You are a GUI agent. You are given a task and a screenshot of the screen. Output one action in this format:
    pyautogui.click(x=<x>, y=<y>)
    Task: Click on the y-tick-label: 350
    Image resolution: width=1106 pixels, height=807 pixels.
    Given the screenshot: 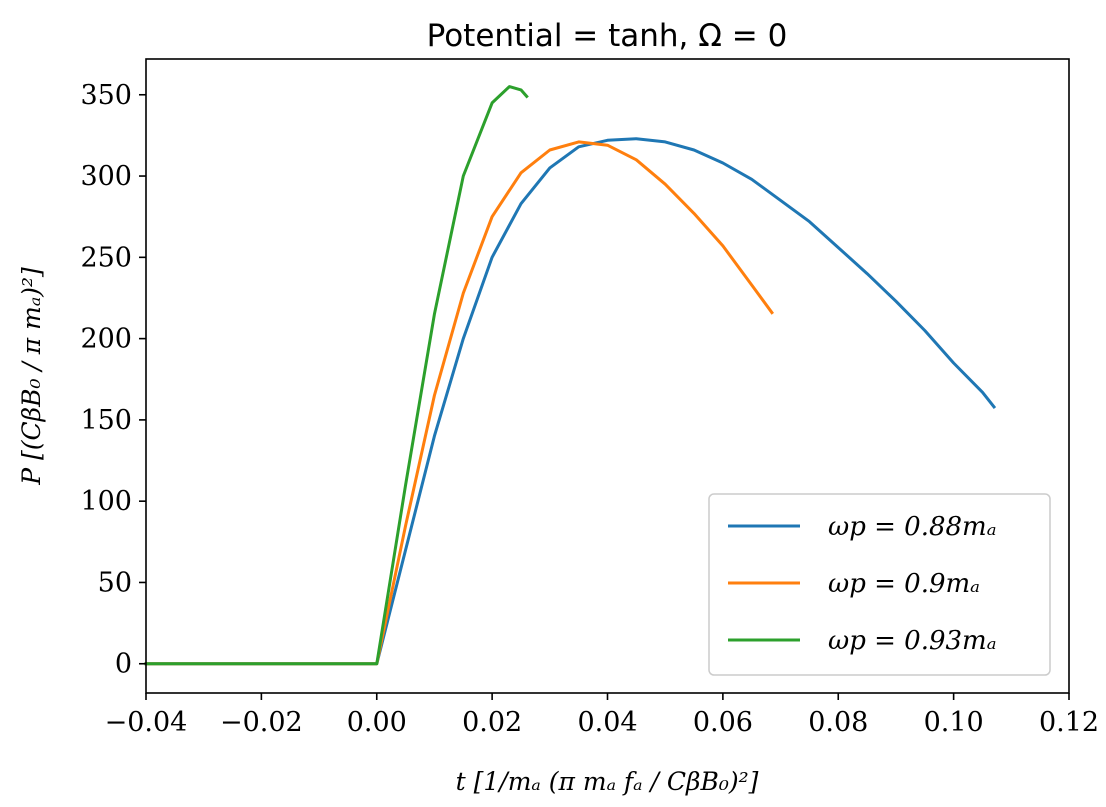 What is the action you would take?
    pyautogui.click(x=106, y=95)
    